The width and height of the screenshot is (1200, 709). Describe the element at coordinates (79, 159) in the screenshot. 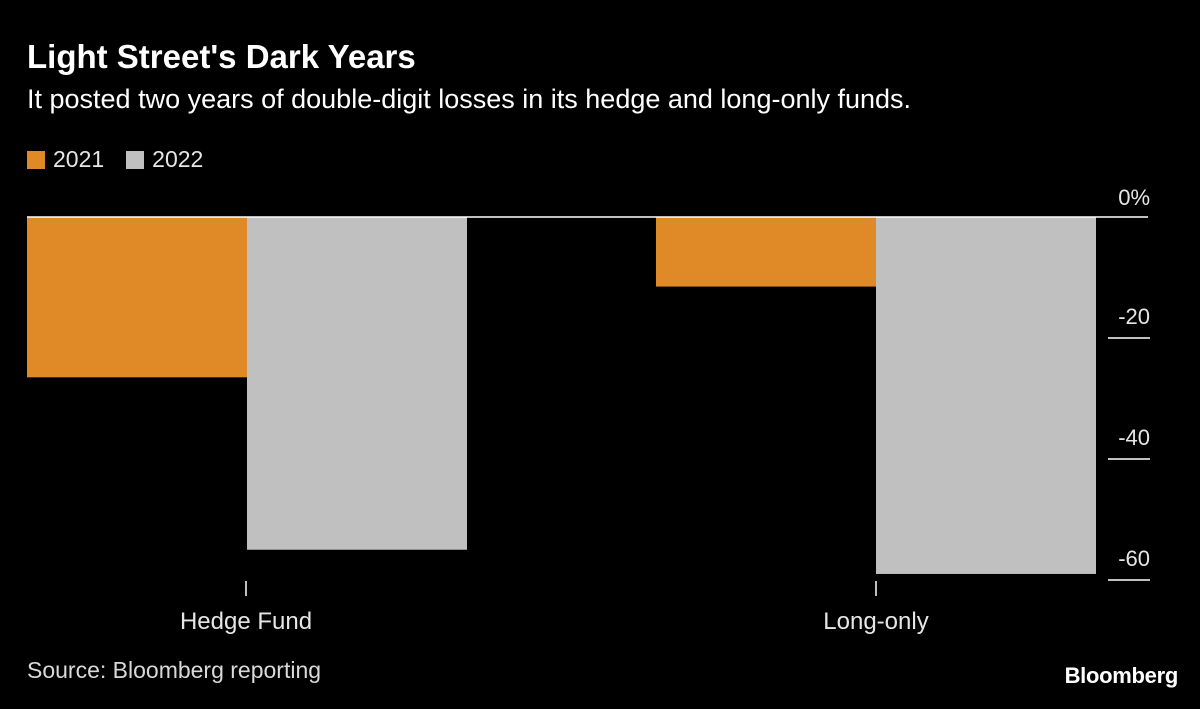

I see `legend-label-2021: 2021` at that location.